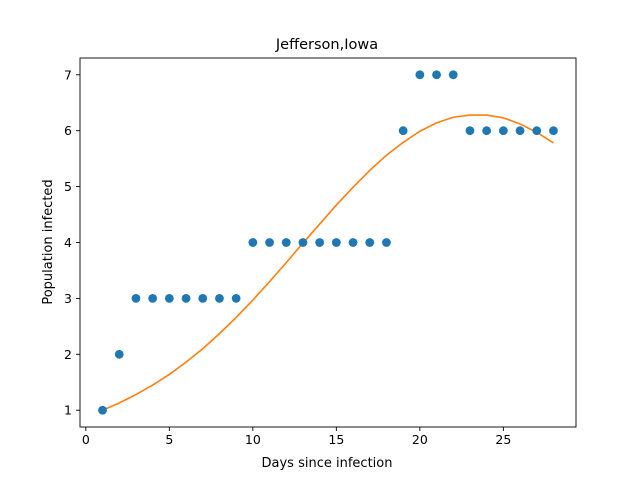 Image resolution: width=640 pixels, height=480 pixels. I want to click on y-tick-label: 2, so click(68, 354).